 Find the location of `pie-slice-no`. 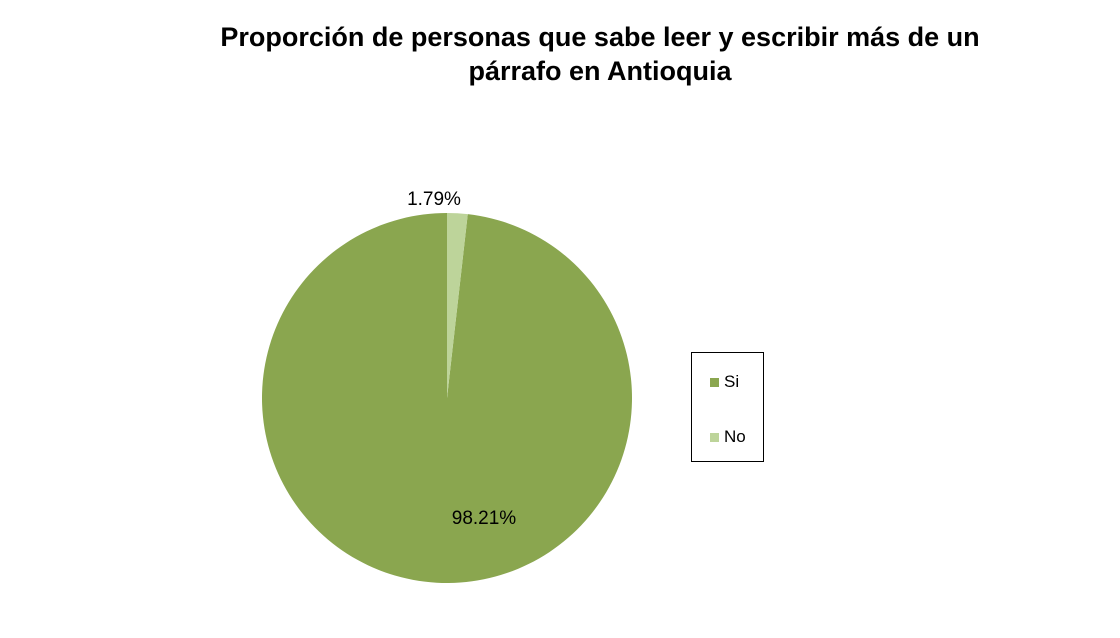

pie-slice-no is located at coordinates (457, 305).